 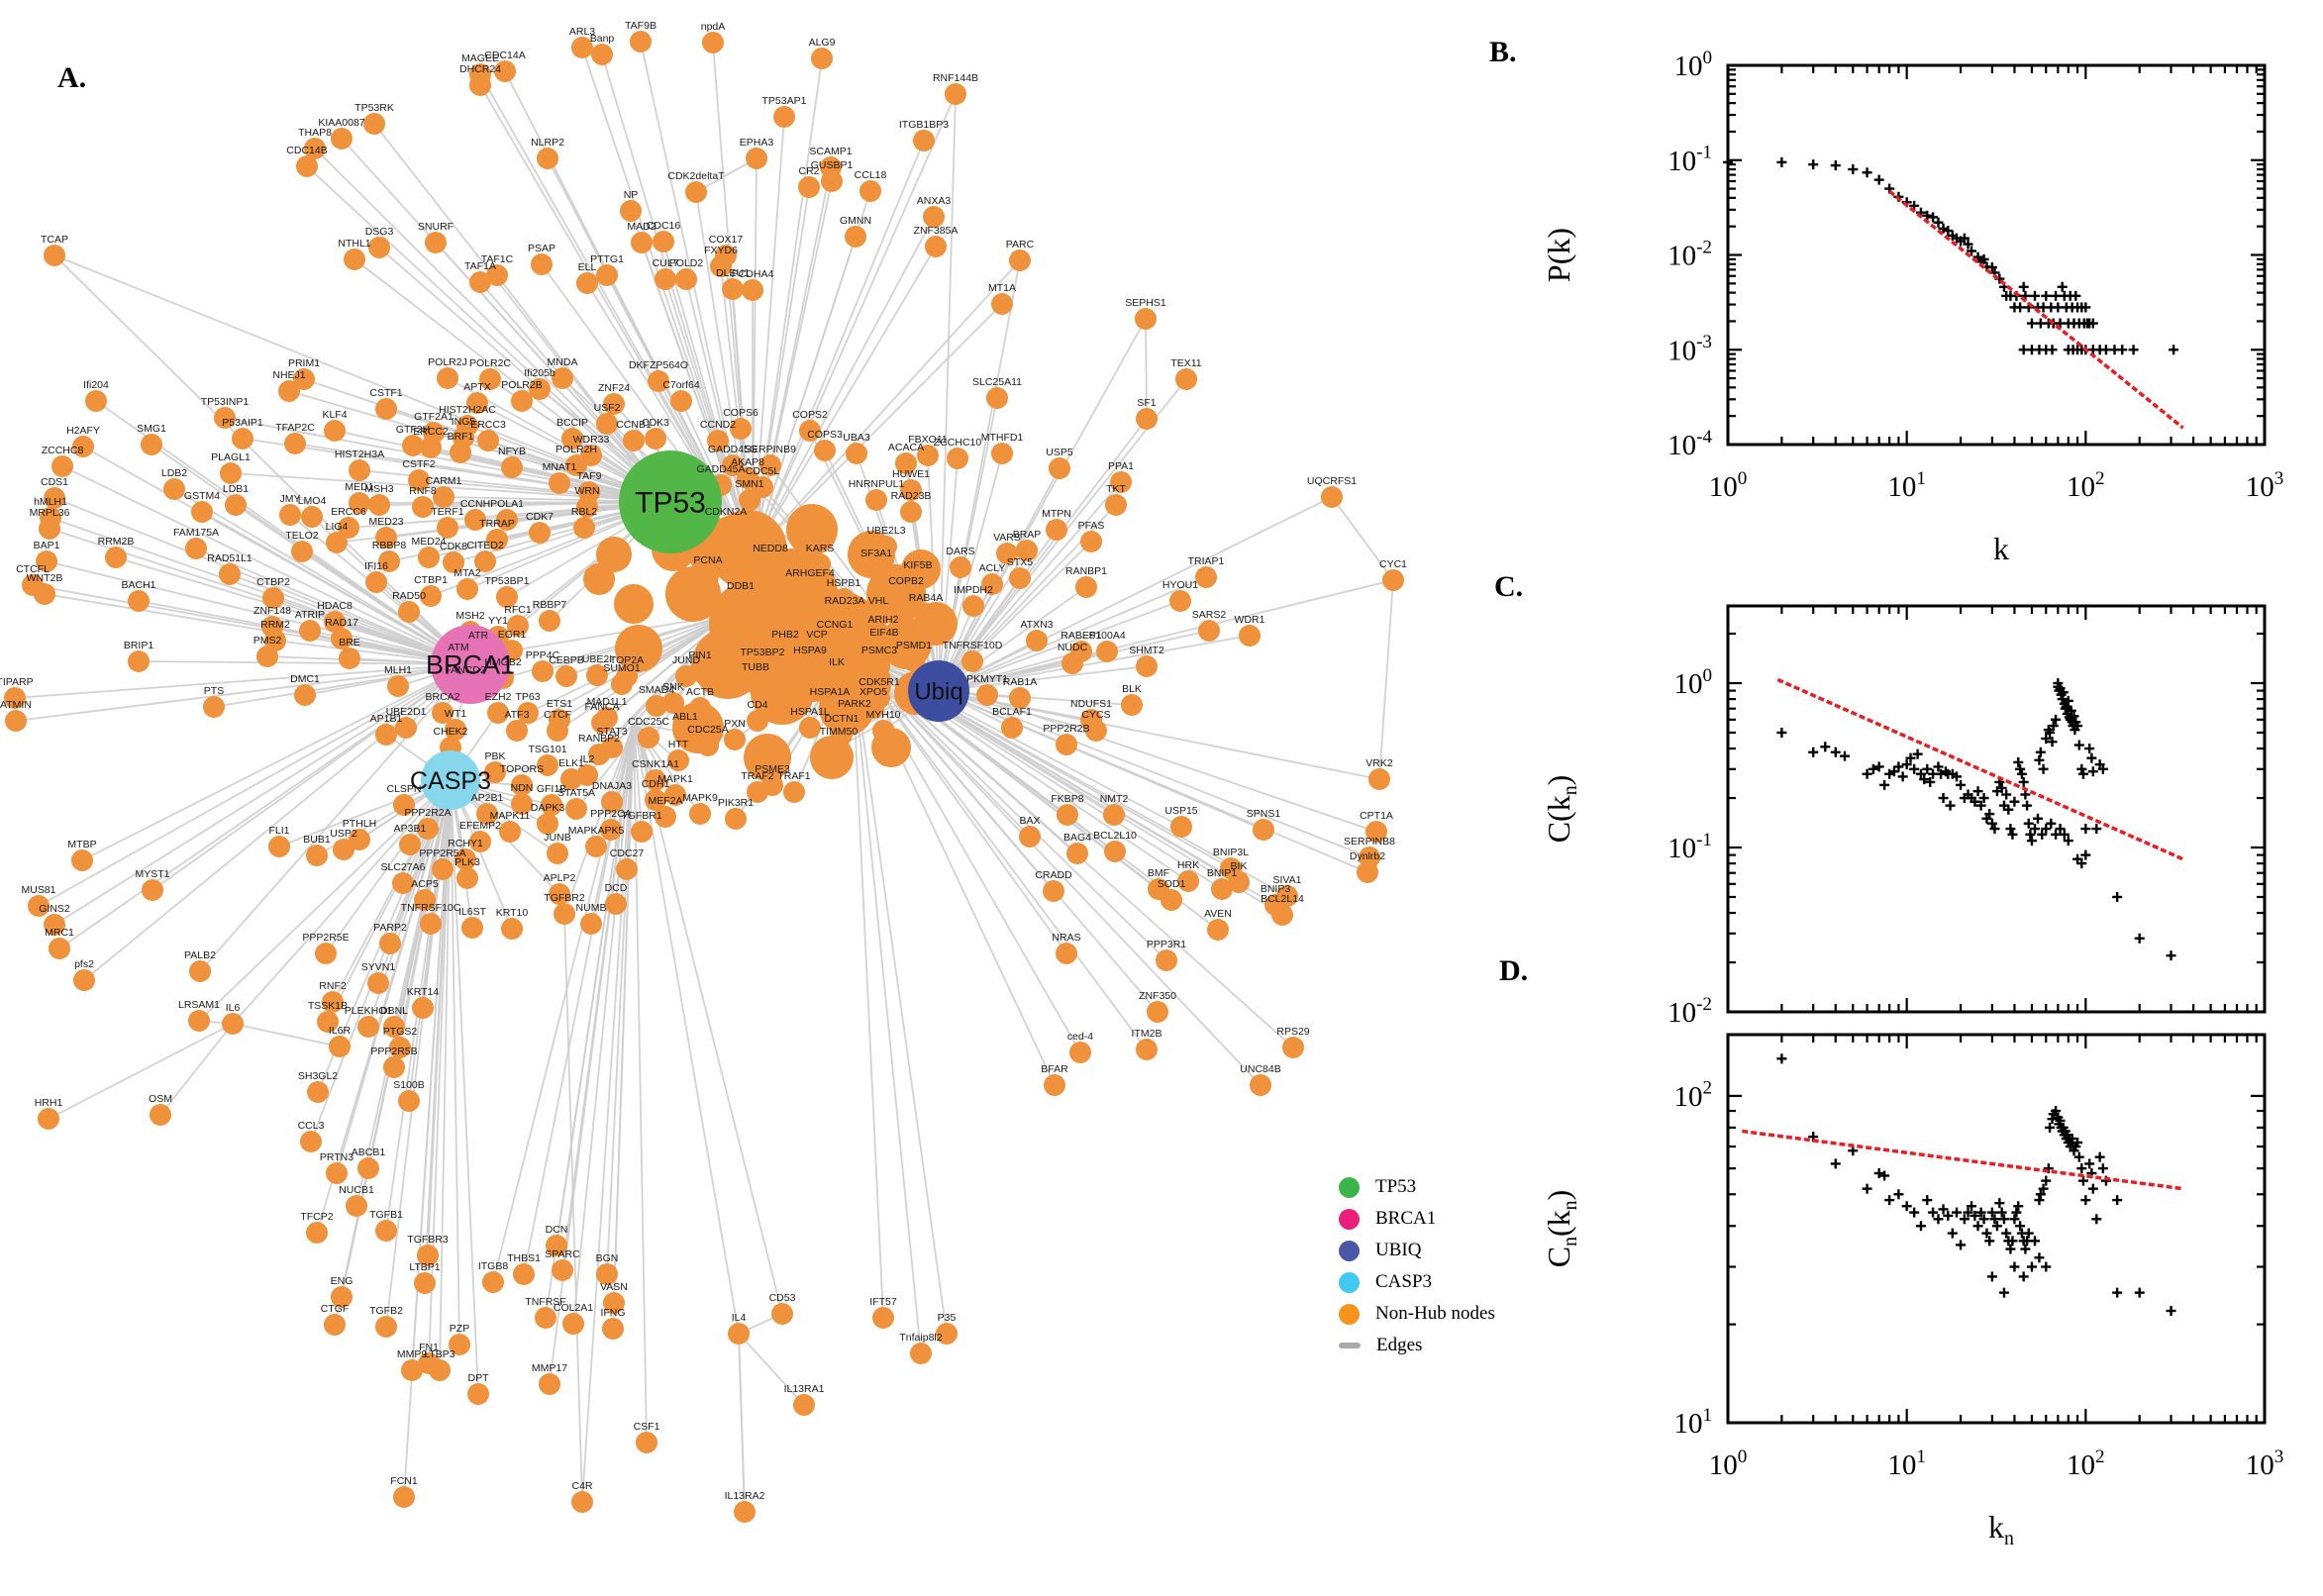 I want to click on network-node-label: CCNH, so click(x=475, y=504).